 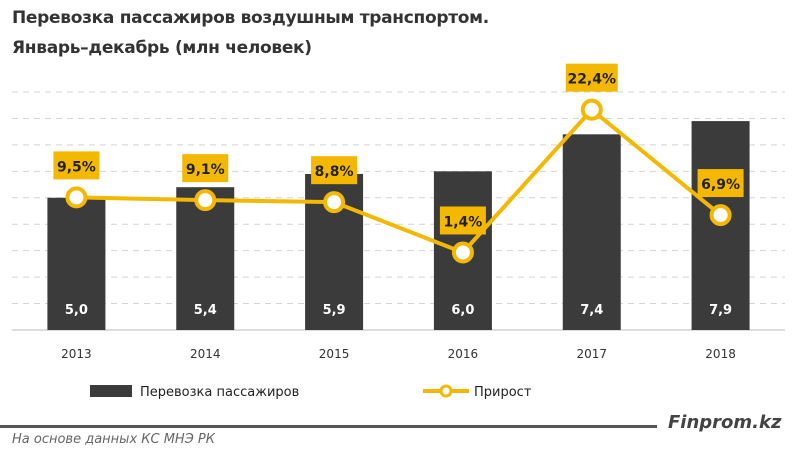 What do you see at coordinates (219, 392) in the screenshot?
I see `legend-bar-label: Перевозка пассажиров` at bounding box center [219, 392].